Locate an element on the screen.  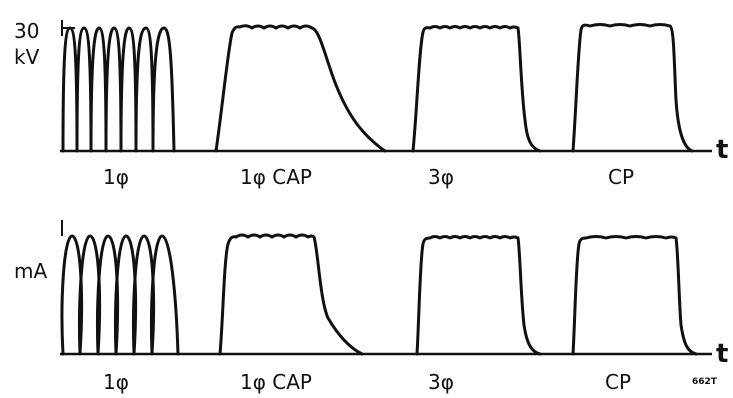
ma-1phase-cap-waveform is located at coordinates (291, 294).